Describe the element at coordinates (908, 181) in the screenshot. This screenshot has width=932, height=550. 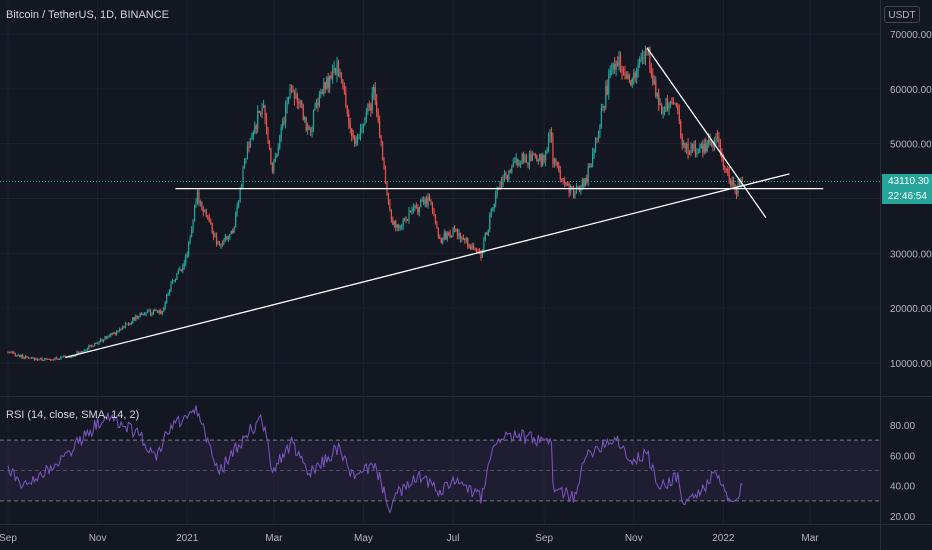
I see `last-price-value: 43110.30` at that location.